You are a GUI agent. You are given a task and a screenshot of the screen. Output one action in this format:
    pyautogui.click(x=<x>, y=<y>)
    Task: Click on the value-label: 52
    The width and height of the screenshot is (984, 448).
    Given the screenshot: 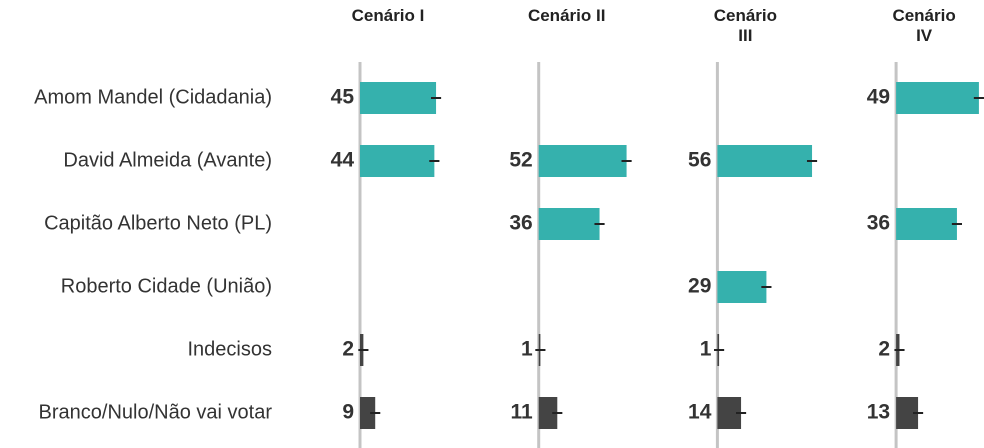 What is the action you would take?
    pyautogui.click(x=520, y=160)
    